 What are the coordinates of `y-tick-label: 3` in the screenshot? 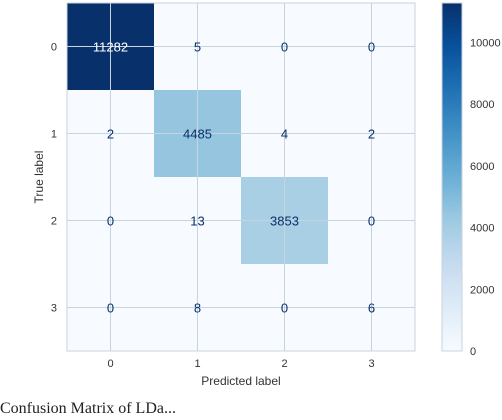 It's located at (54, 309).